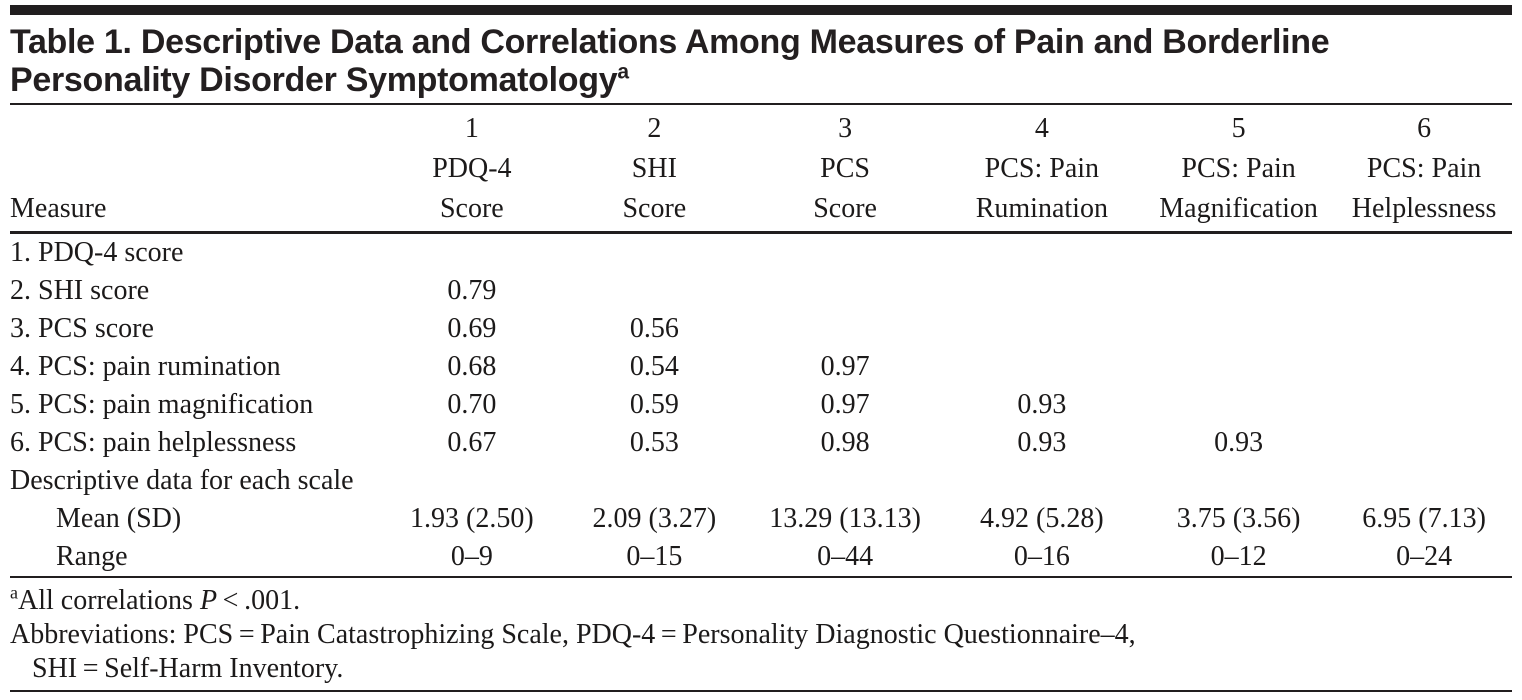  I want to click on cell-value: 0–44, so click(845, 556).